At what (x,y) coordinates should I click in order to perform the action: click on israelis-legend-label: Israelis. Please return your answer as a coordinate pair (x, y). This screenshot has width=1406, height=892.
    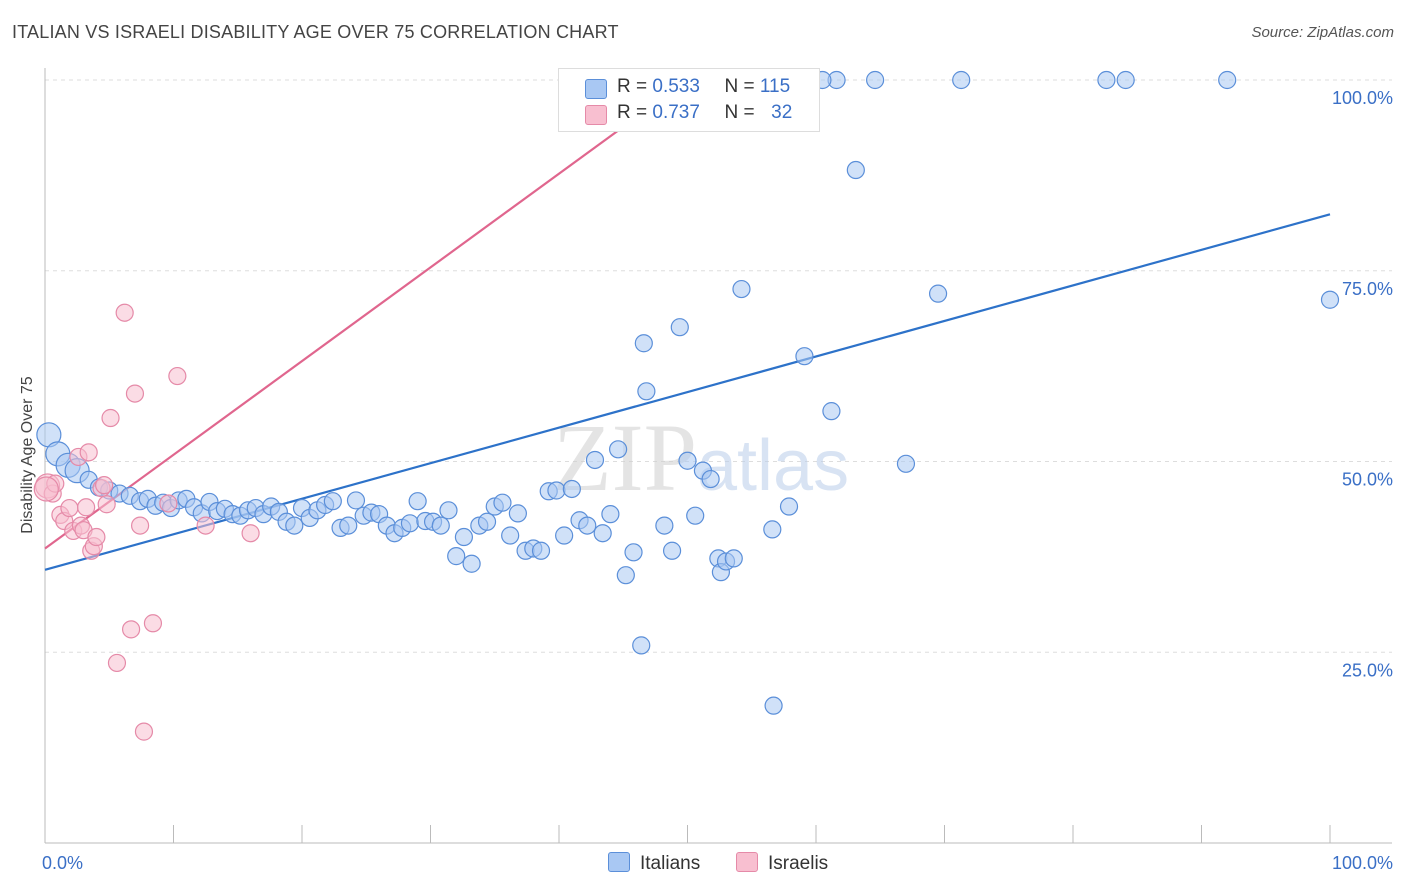
    Looking at the image, I should click on (798, 863).